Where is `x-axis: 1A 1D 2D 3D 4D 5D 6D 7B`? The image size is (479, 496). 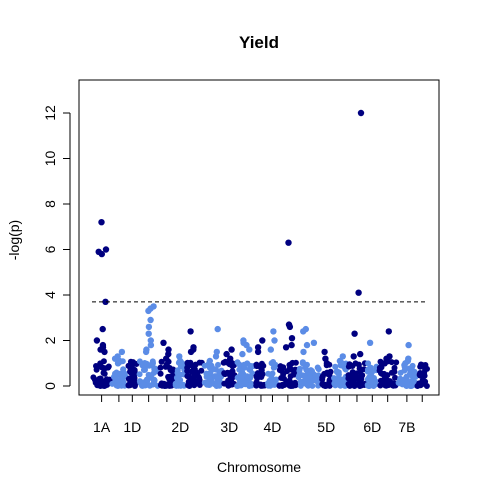
x-axis: 1A 1D 2D 3D 4D 5D 6D 7B is located at coordinates (260, 414).